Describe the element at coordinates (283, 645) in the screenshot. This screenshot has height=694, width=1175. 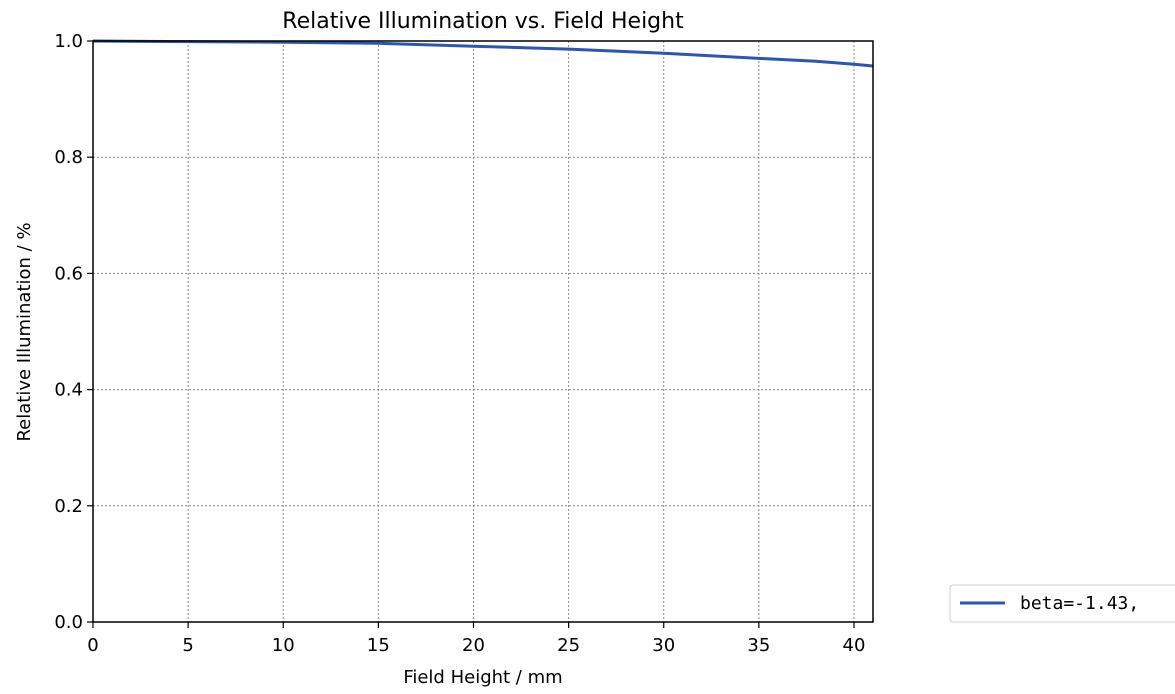
I see `x-tick-label: 10` at that location.